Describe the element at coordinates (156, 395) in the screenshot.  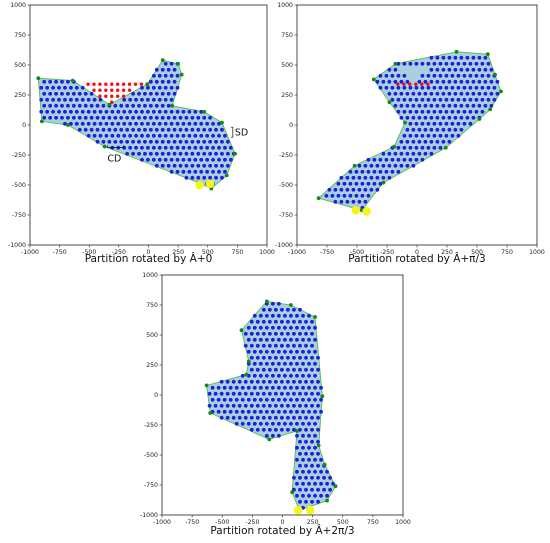
I see `y-tick-label: 0` at that location.